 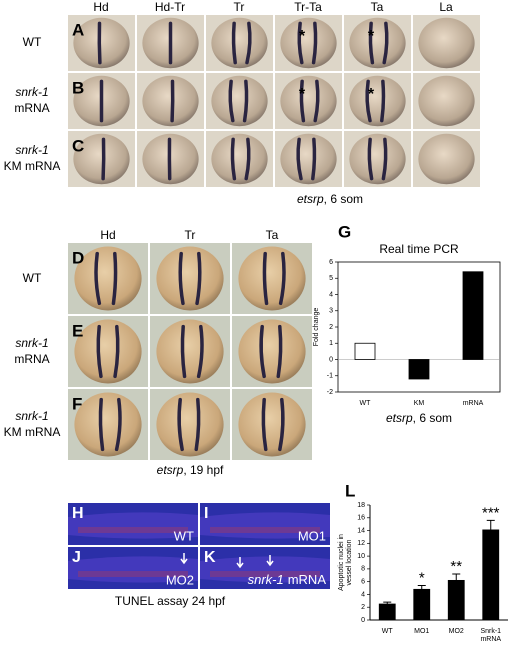 What do you see at coordinates (170, 601) in the screenshot?
I see `caption: TUNEL assay 24 hpf` at bounding box center [170, 601].